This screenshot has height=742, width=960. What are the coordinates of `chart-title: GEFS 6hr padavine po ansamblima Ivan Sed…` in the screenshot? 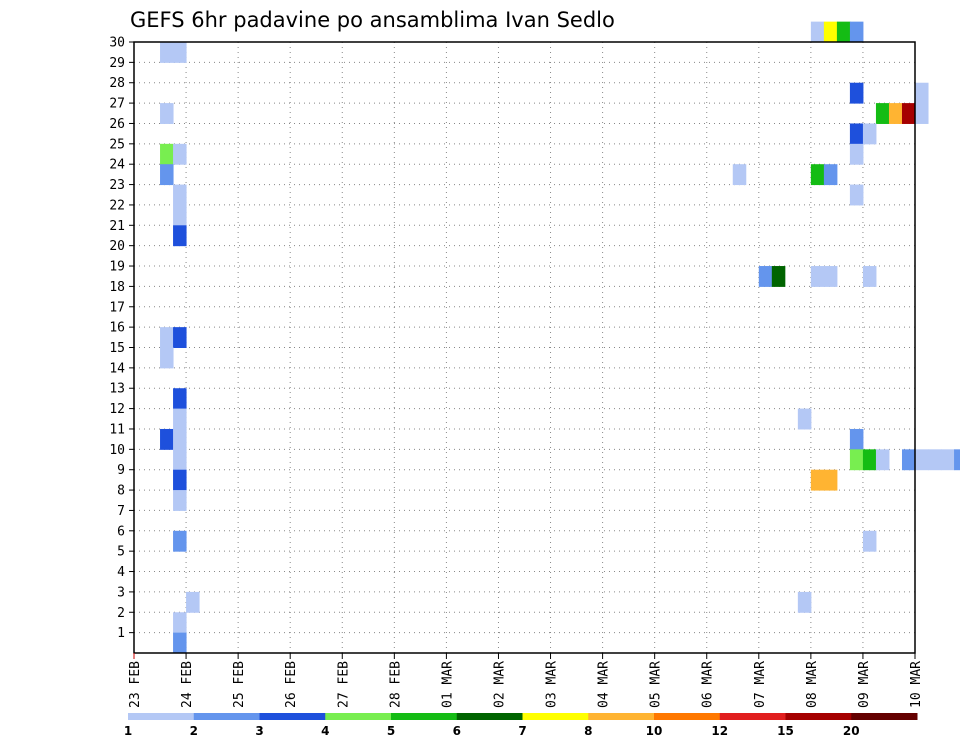 It's located at (372, 20).